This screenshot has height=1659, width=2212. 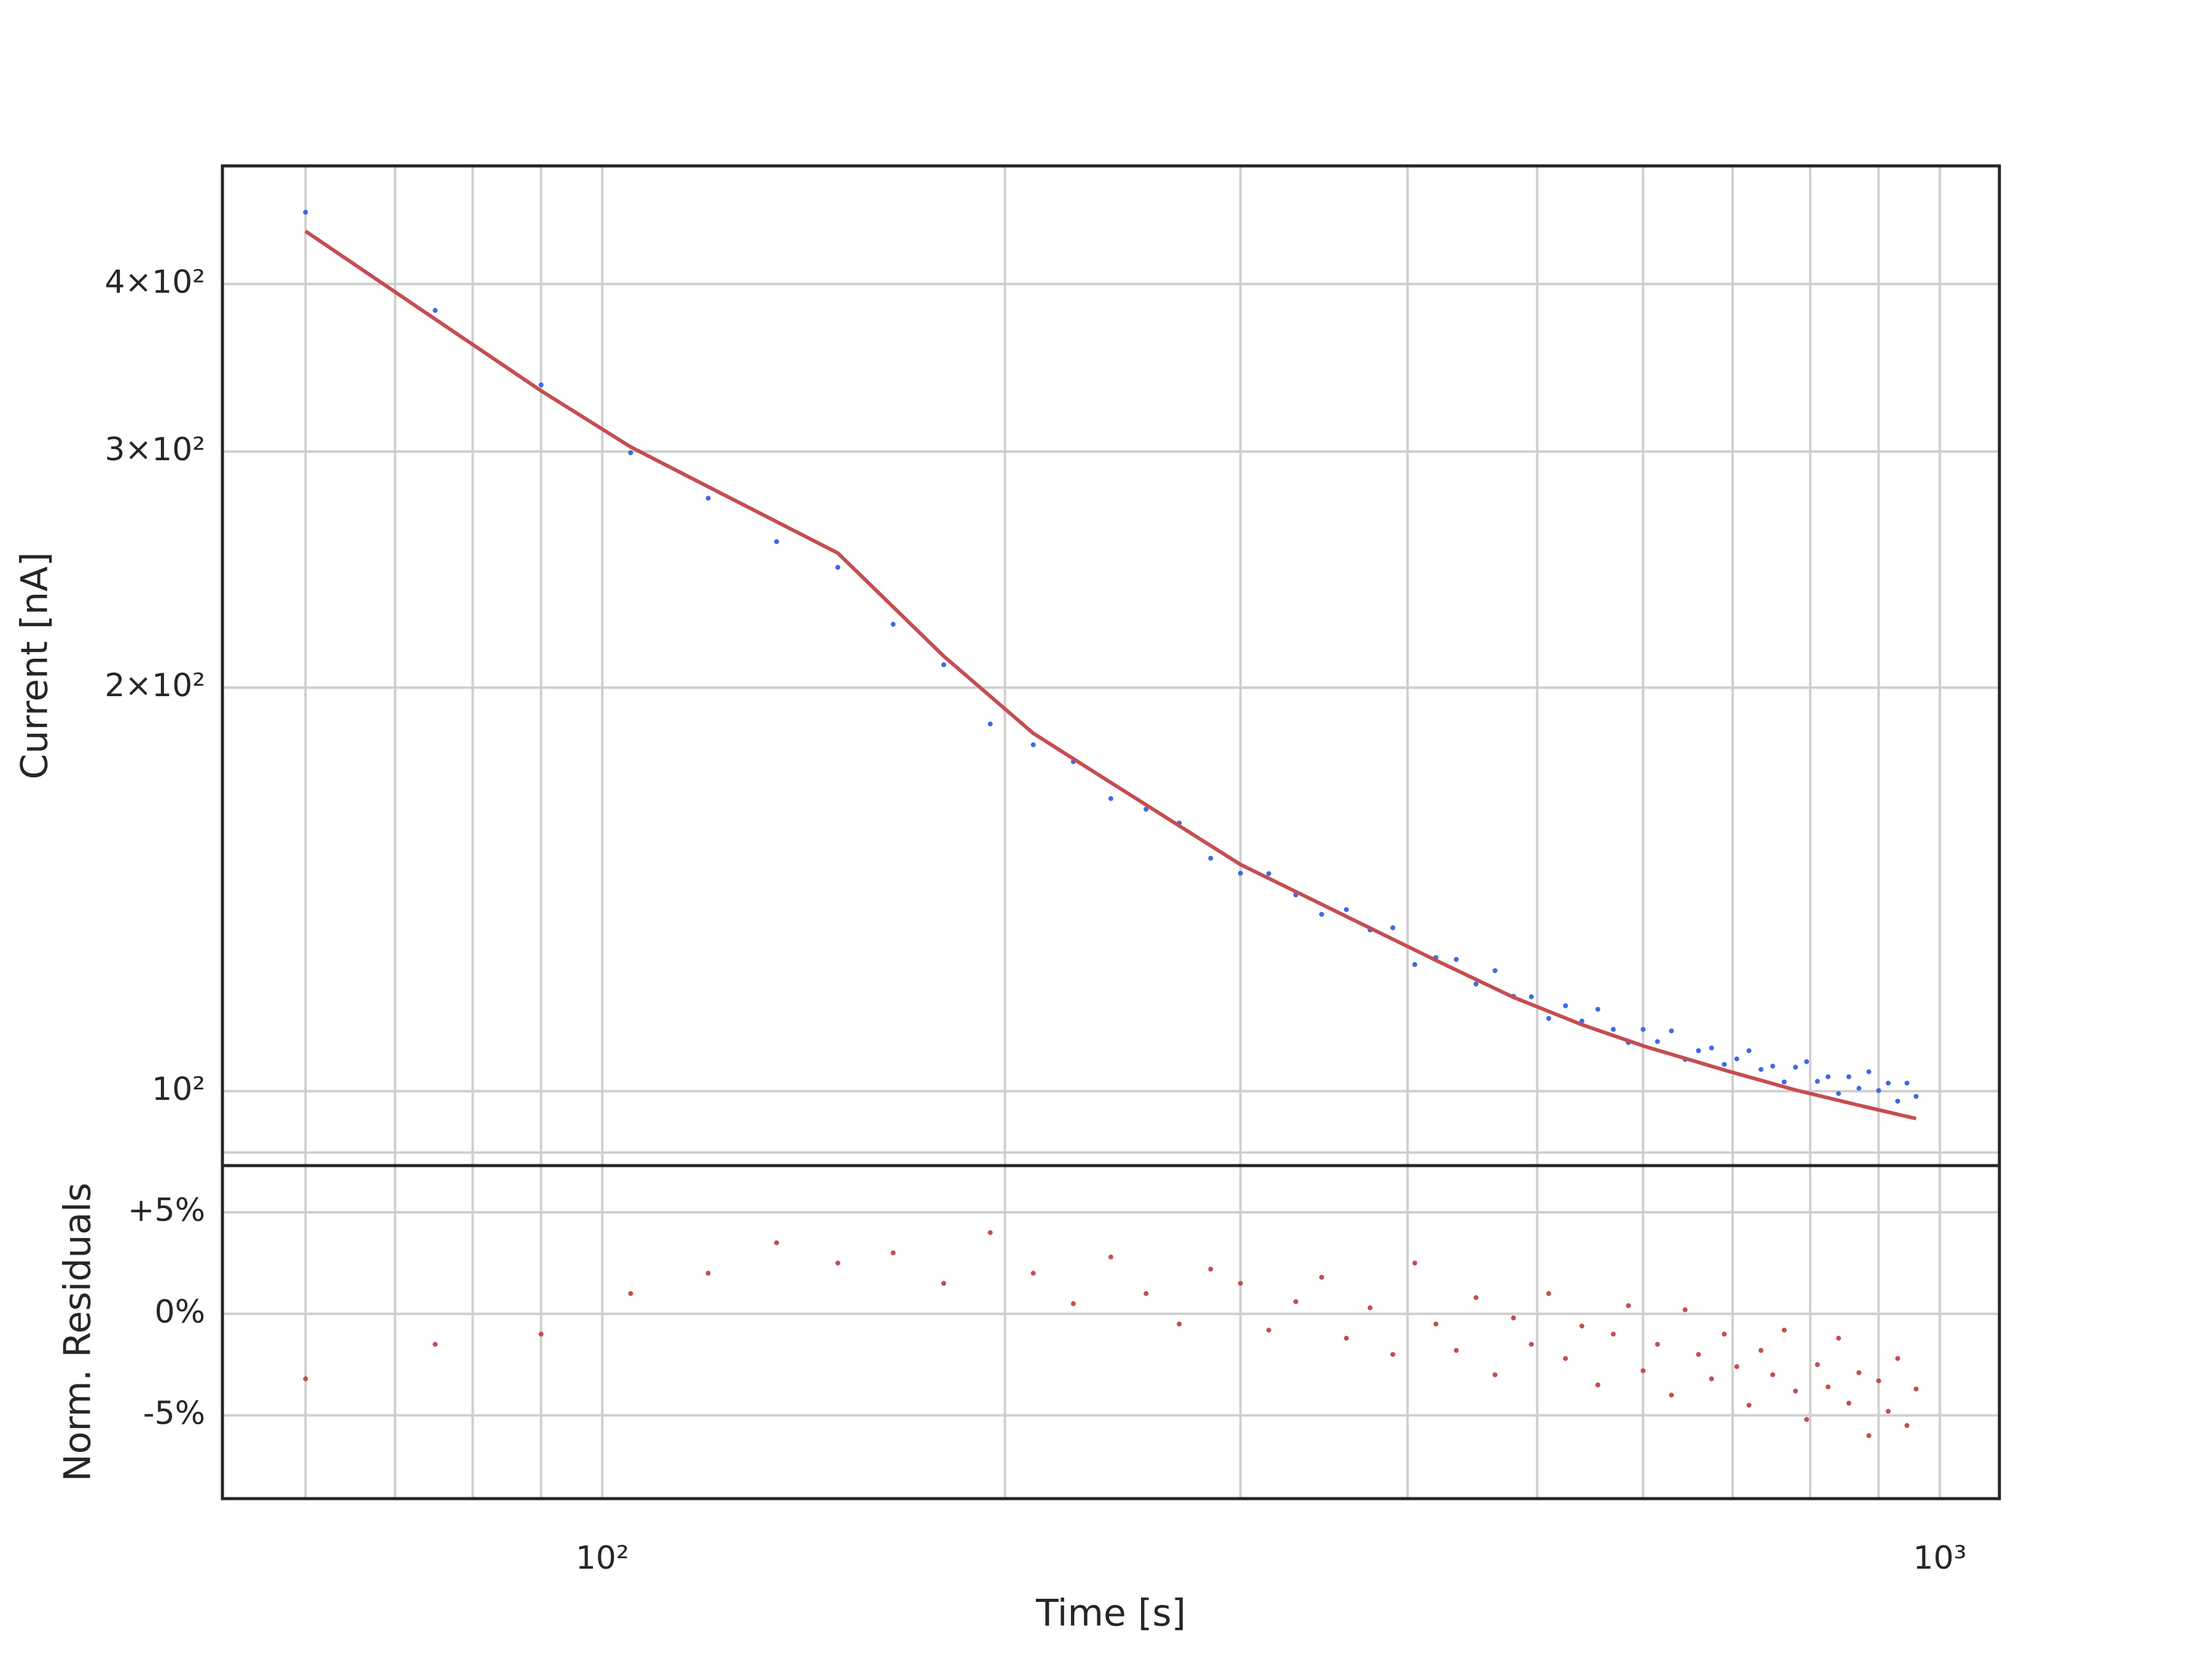 I want to click on x-tick-label: 10², so click(x=602, y=1558).